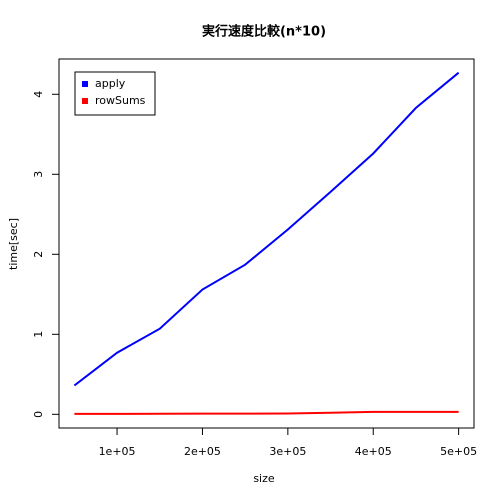 The width and height of the screenshot is (500, 500). I want to click on series-line, so click(266, 412).